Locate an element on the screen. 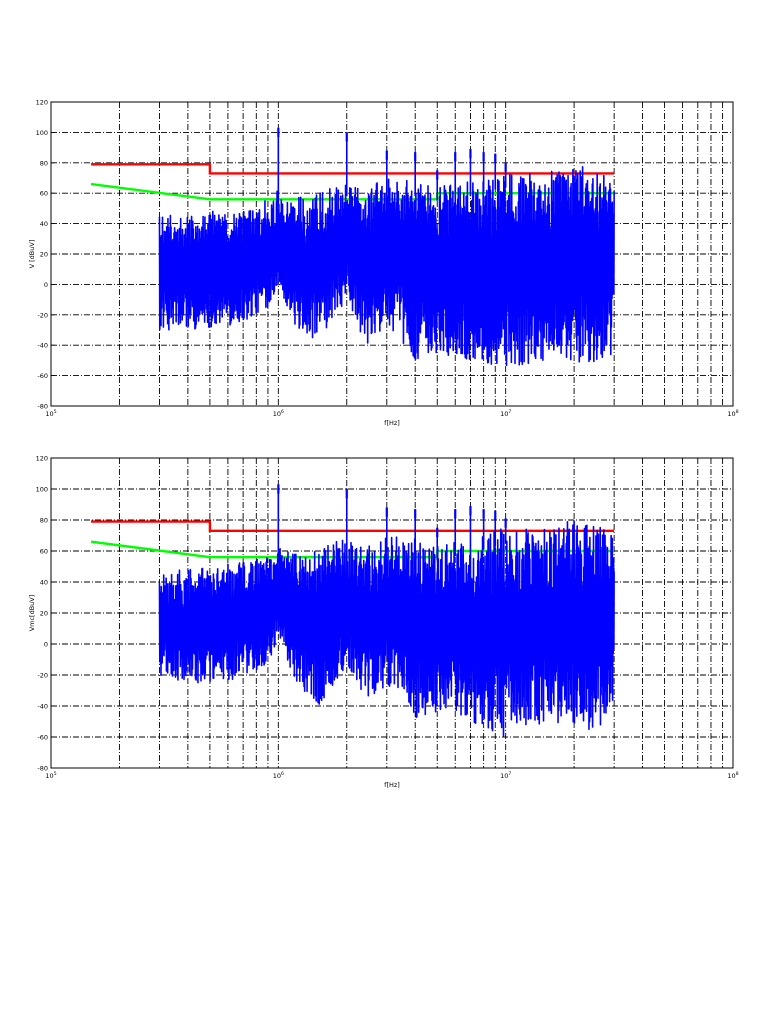  y-axis-label: Vmc[dBuV] is located at coordinates (32, 613).